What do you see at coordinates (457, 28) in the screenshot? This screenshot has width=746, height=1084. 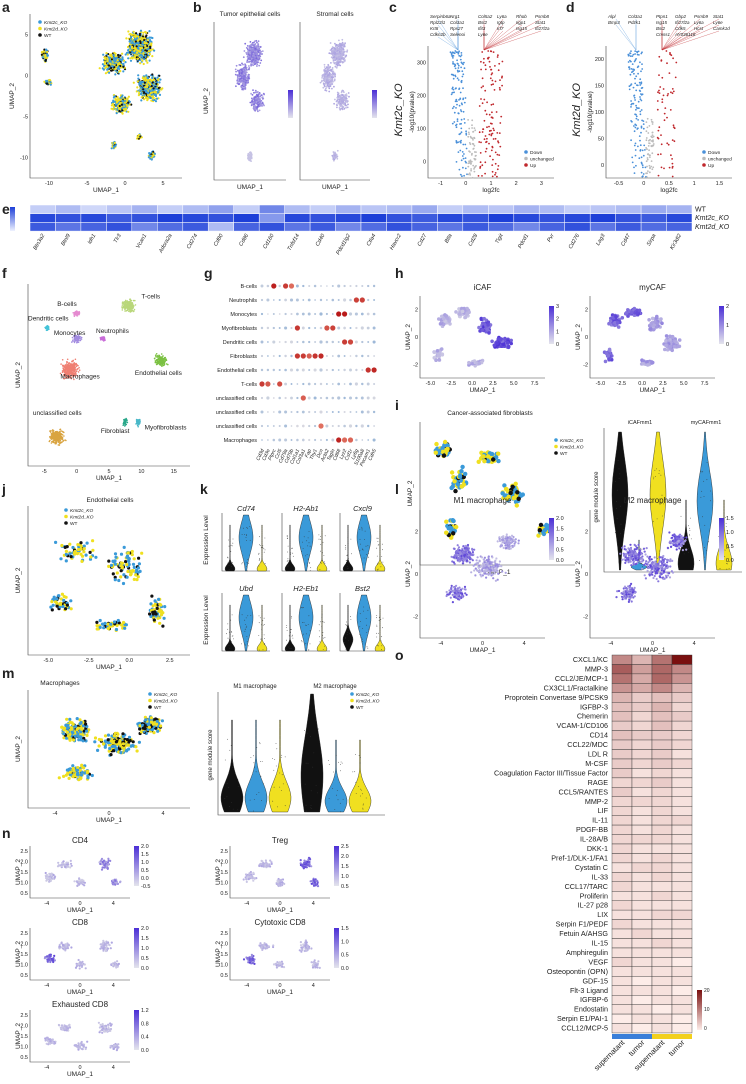 I see `gene-label: Rps27` at bounding box center [457, 28].